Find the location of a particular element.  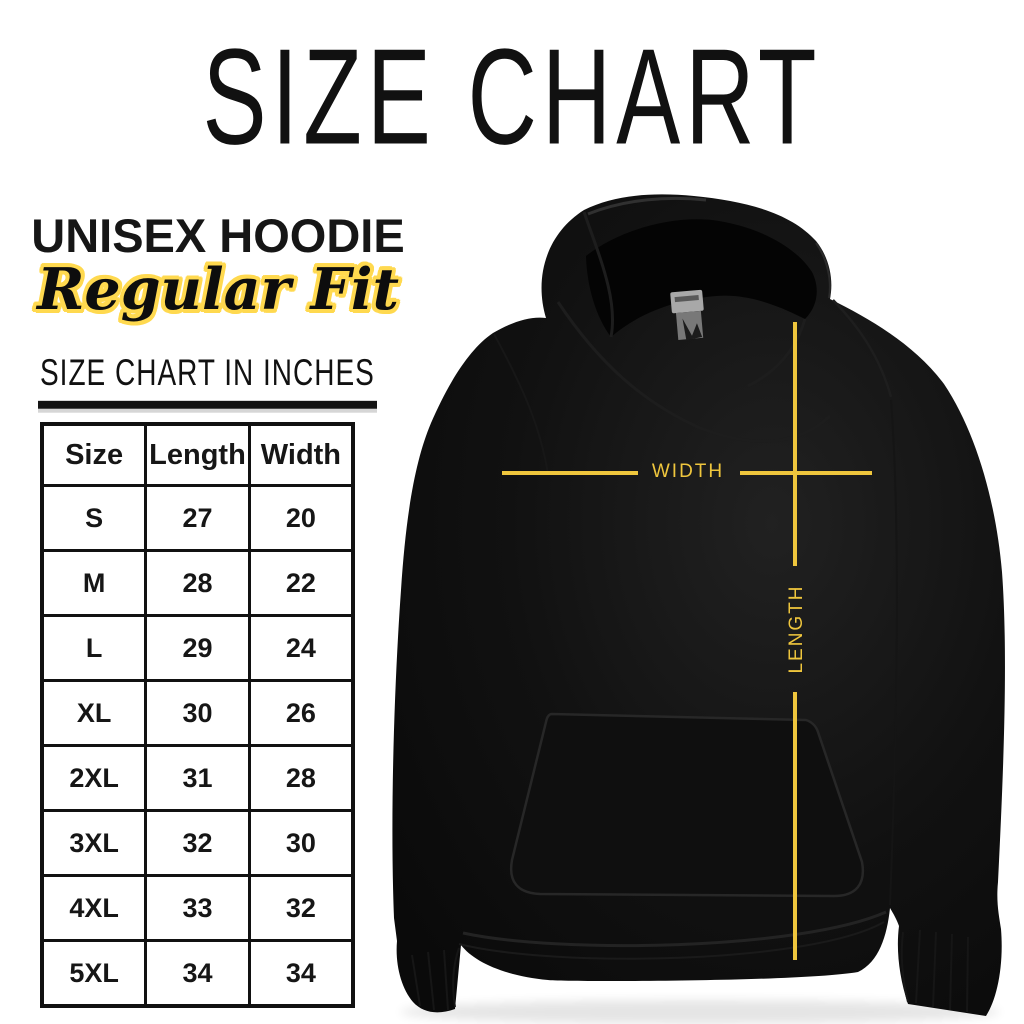

length-cell: 31 is located at coordinates (197, 778).